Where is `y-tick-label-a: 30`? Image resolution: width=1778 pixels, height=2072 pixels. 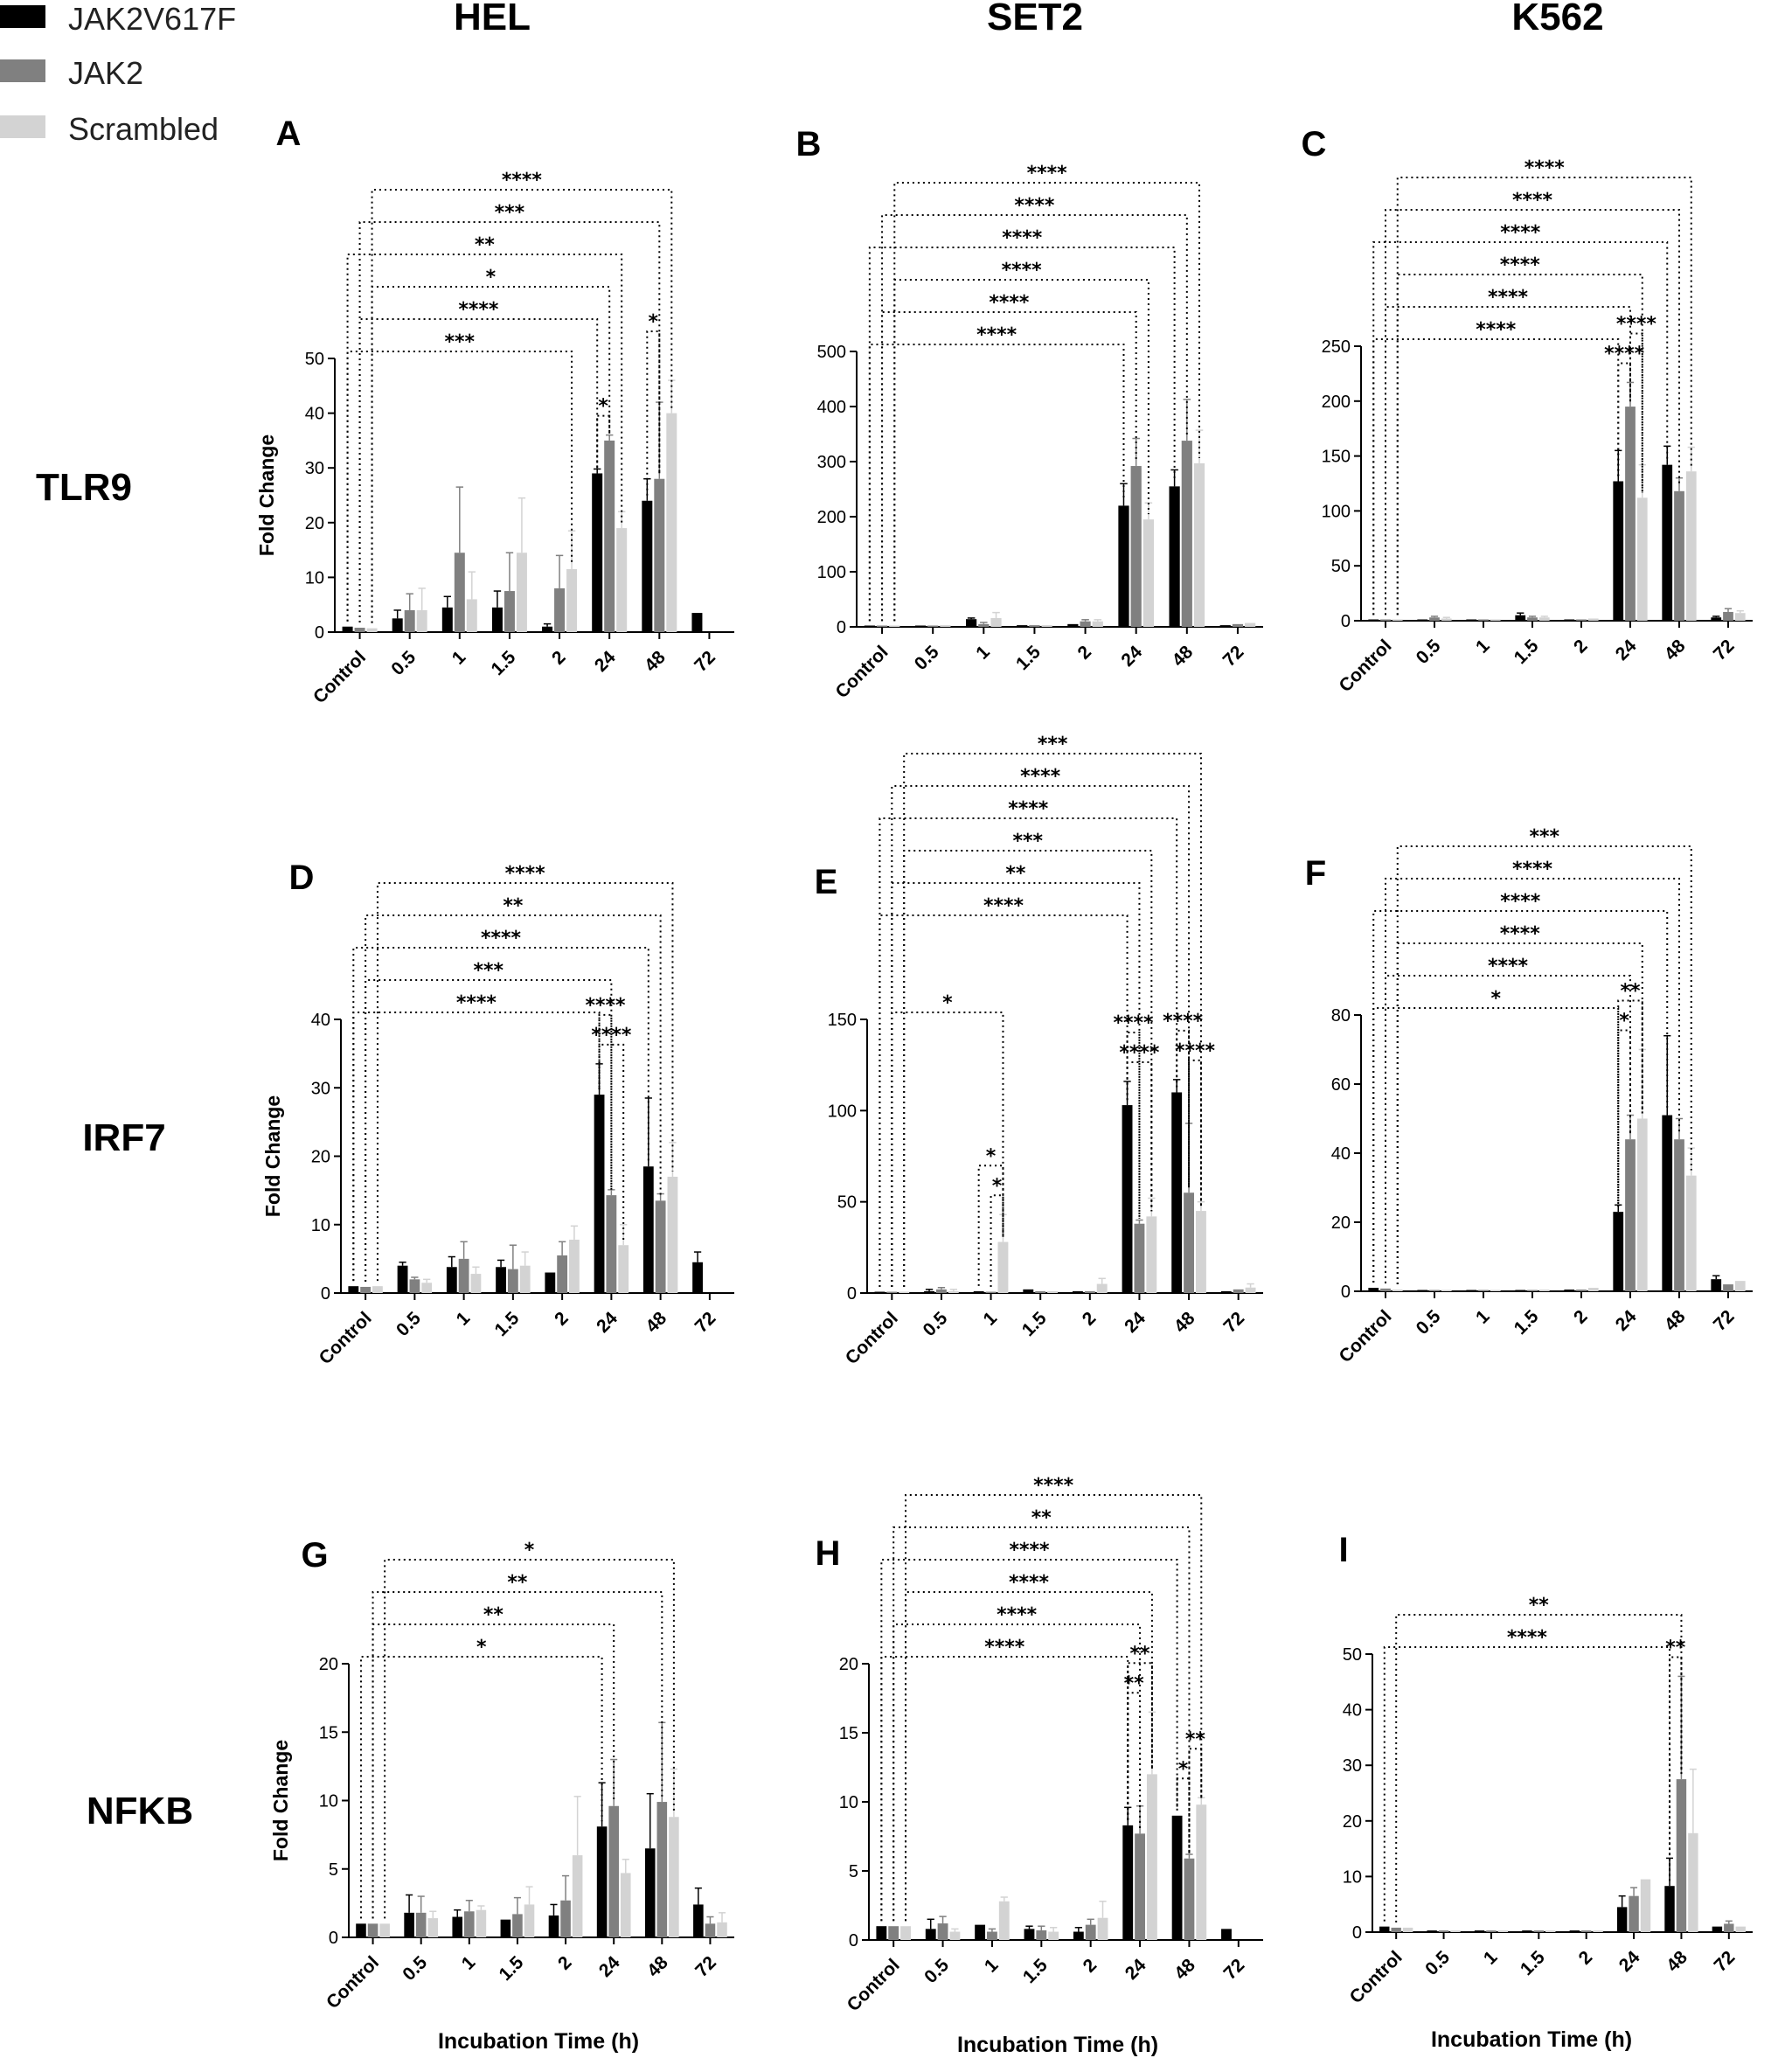
y-tick-label-a: 30 is located at coordinates (314, 468).